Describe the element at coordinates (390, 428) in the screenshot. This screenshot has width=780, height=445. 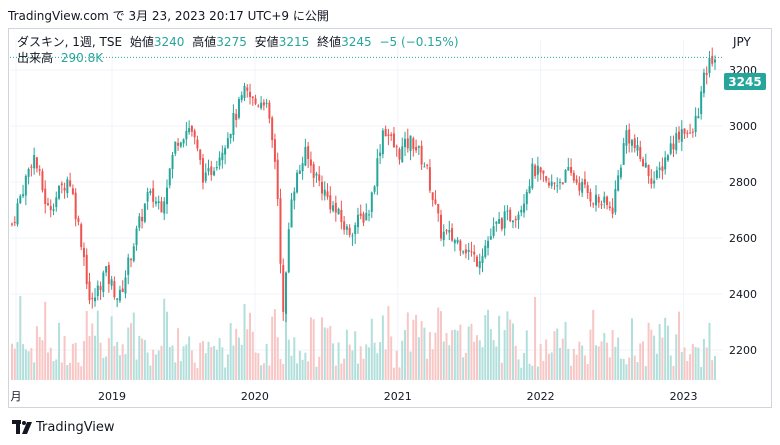
I see `footer: TradingView` at that location.